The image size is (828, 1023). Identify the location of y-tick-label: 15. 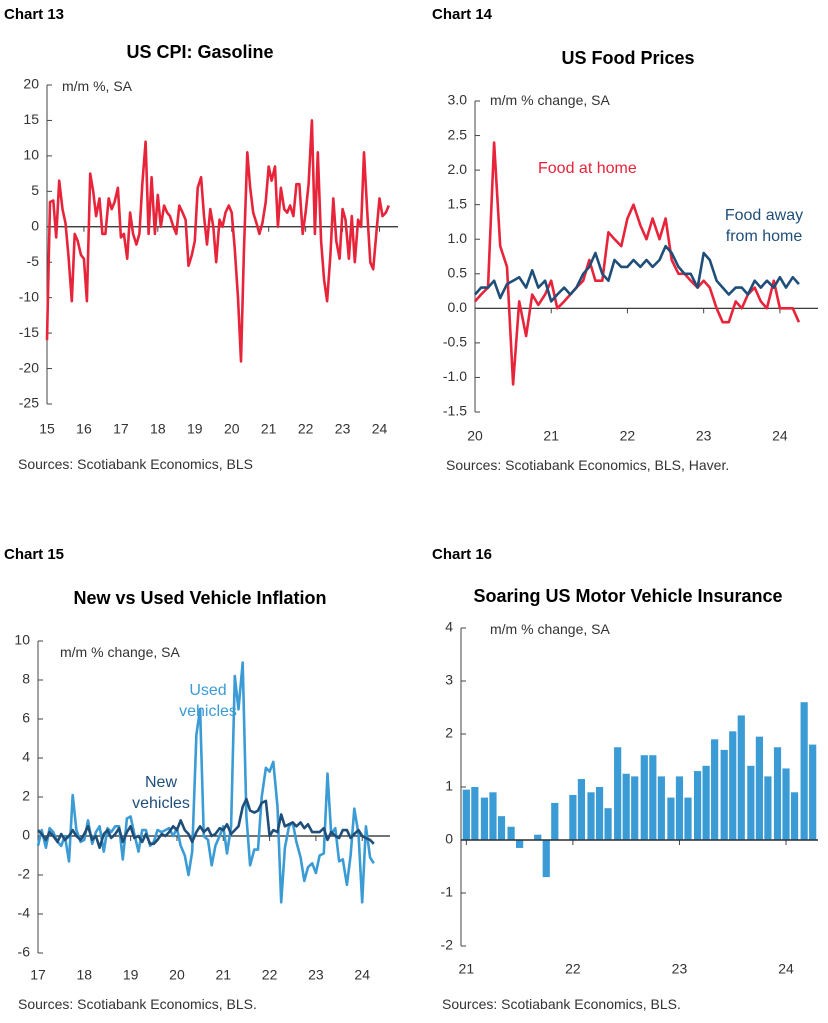
(31, 119).